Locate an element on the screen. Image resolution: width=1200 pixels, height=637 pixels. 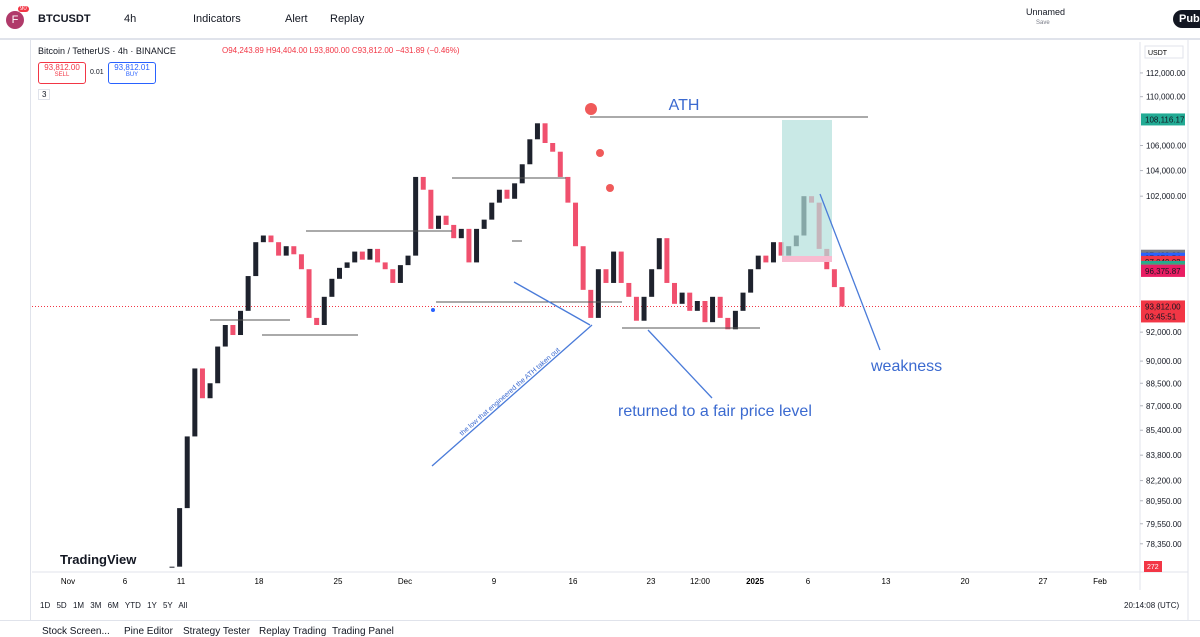
countdown: 03:45:51 is located at coordinates (1161, 316).